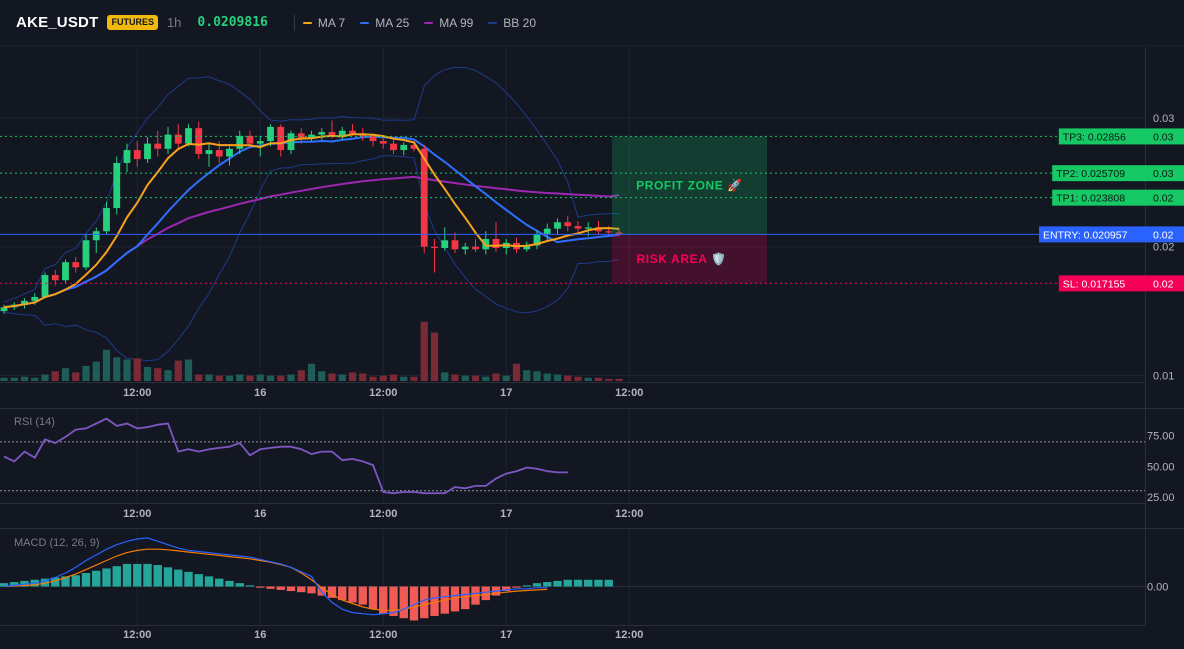 This screenshot has width=1184, height=649. What do you see at coordinates (512, 23) in the screenshot?
I see `legend-bb20: BB 20` at bounding box center [512, 23].